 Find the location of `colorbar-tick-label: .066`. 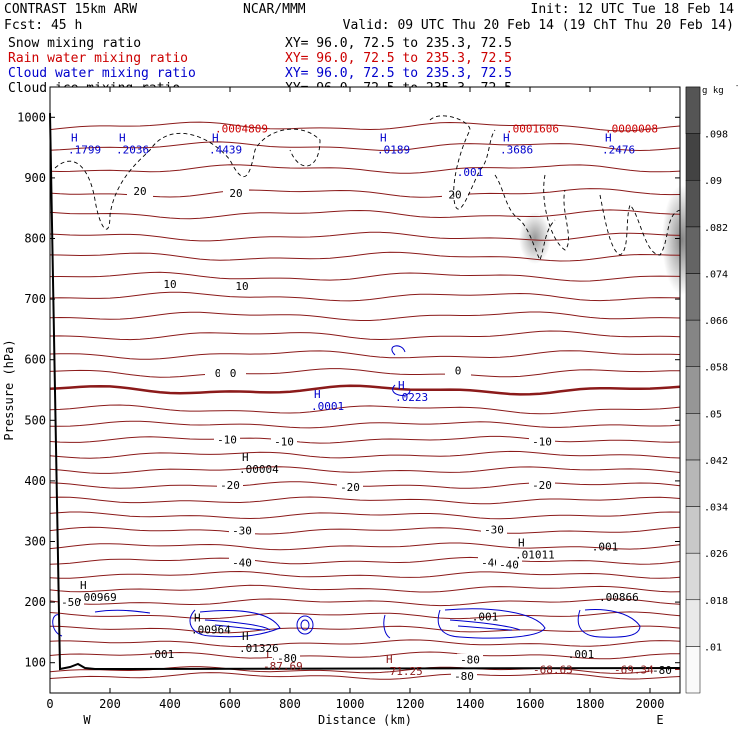

colorbar-tick-label: .066 is located at coordinates (716, 321).